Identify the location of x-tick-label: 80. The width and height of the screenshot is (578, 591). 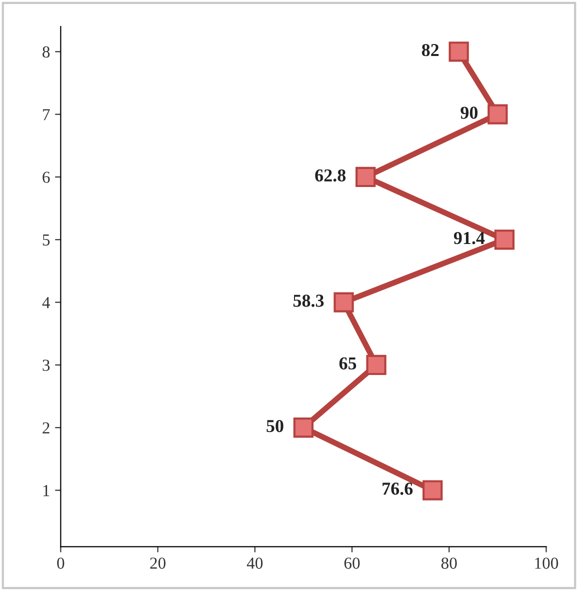
(449, 563).